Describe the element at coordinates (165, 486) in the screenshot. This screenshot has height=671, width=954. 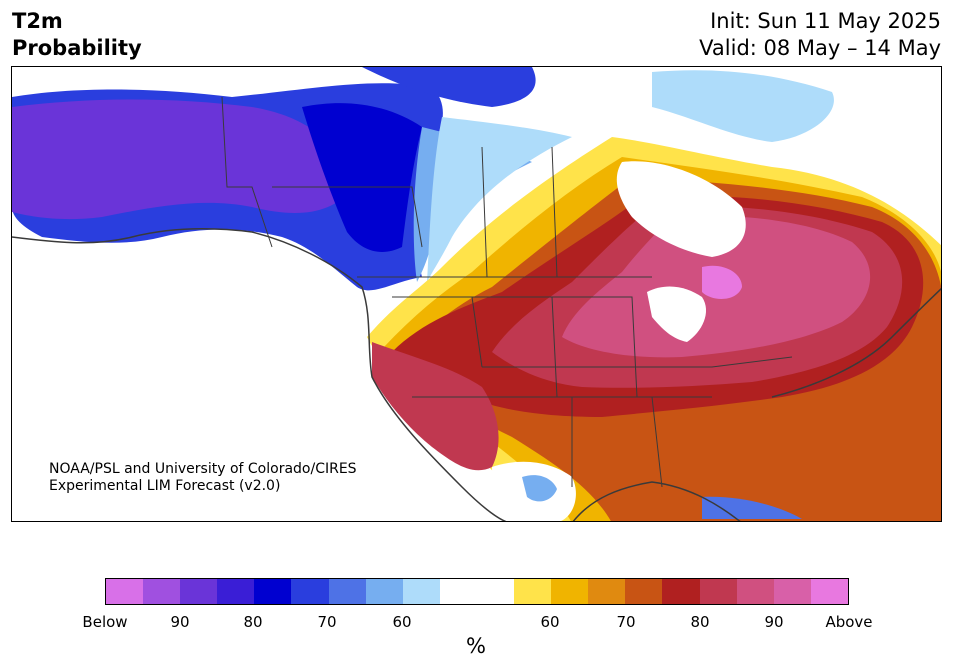
I see `credit-line-2: Experimental LIM Forecast (v2.0)` at that location.